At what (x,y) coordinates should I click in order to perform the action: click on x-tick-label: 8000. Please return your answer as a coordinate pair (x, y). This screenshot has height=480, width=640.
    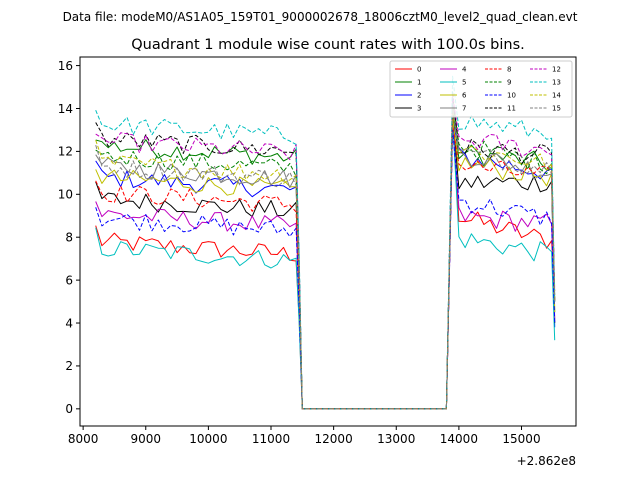
    Looking at the image, I should click on (83, 439).